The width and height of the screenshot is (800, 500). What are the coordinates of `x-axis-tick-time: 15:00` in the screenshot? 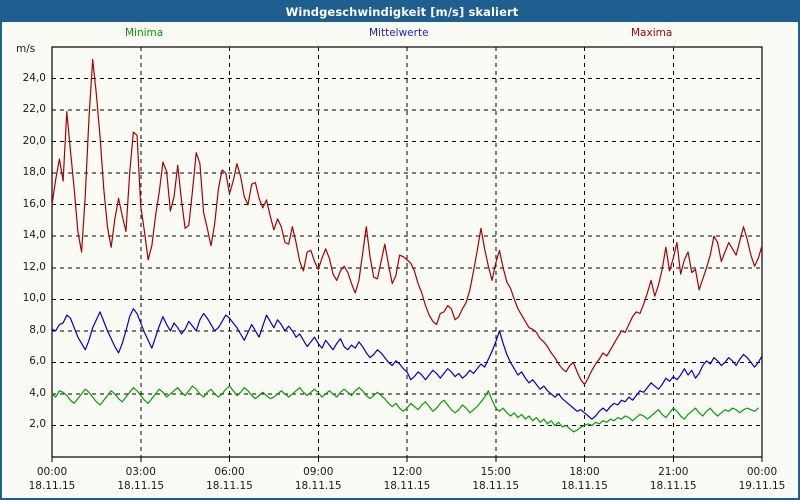 It's located at (495, 472).